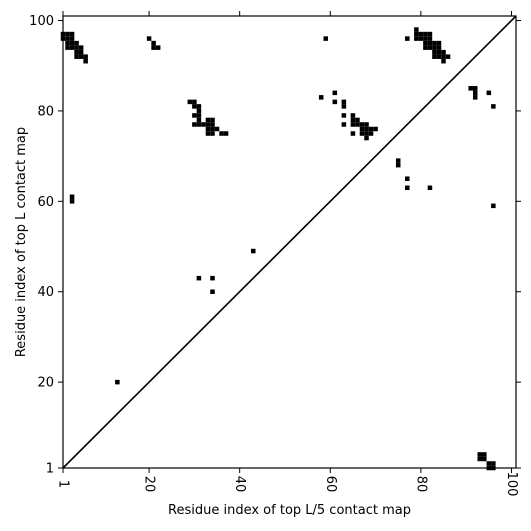 This screenshot has height=531, width=531. Describe the element at coordinates (45, 292) in the screenshot. I see `y-tick-label-2: 40` at that location.